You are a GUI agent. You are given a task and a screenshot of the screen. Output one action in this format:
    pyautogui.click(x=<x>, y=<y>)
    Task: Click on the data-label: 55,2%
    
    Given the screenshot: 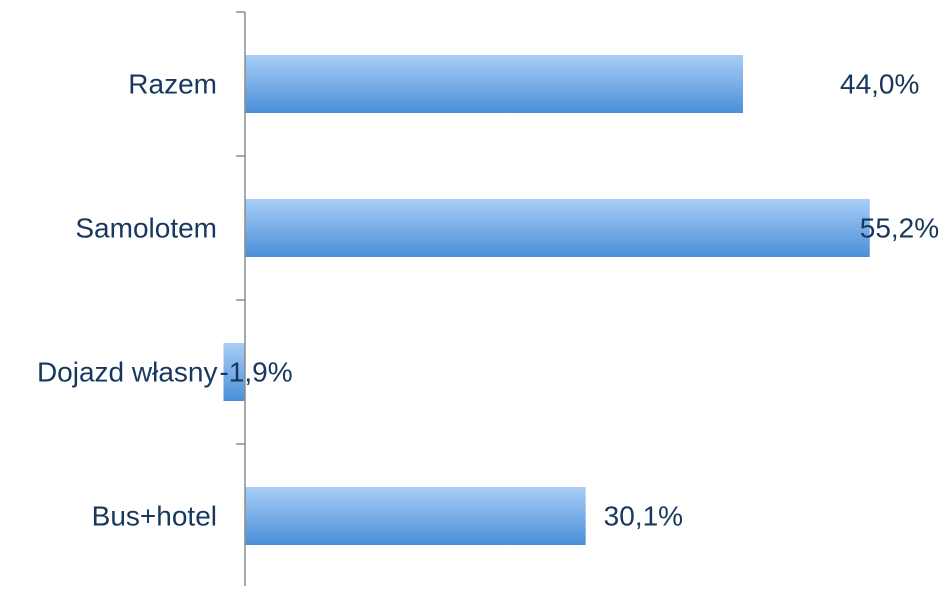 What is the action you would take?
    pyautogui.click(x=899, y=228)
    